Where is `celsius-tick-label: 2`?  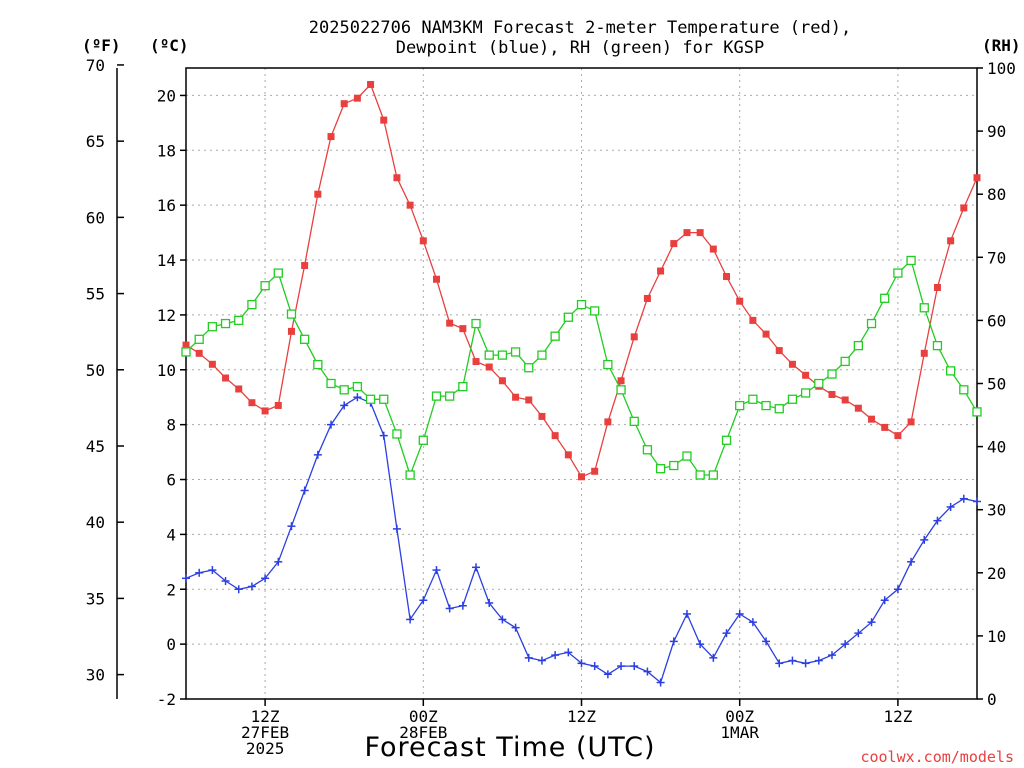
celsius-tick-label: 2 is located at coordinates (171, 589).